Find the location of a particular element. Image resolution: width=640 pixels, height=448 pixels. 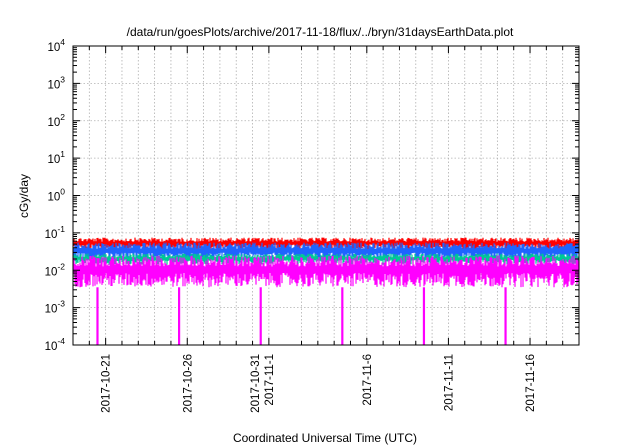

y-axis-label: cGy/day is located at coordinates (24, 196).